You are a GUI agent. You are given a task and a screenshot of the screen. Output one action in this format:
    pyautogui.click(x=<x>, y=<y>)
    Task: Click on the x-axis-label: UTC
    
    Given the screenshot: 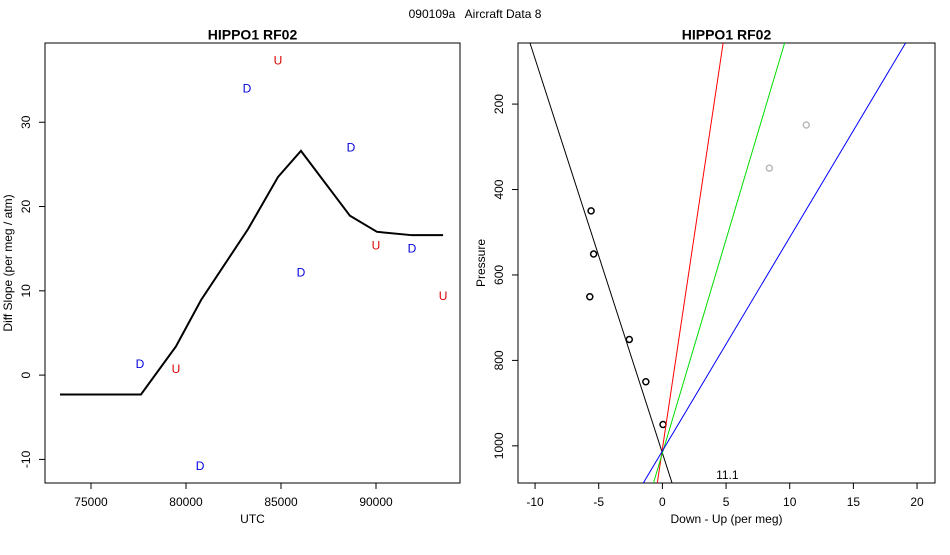 What is the action you would take?
    pyautogui.click(x=252, y=519)
    